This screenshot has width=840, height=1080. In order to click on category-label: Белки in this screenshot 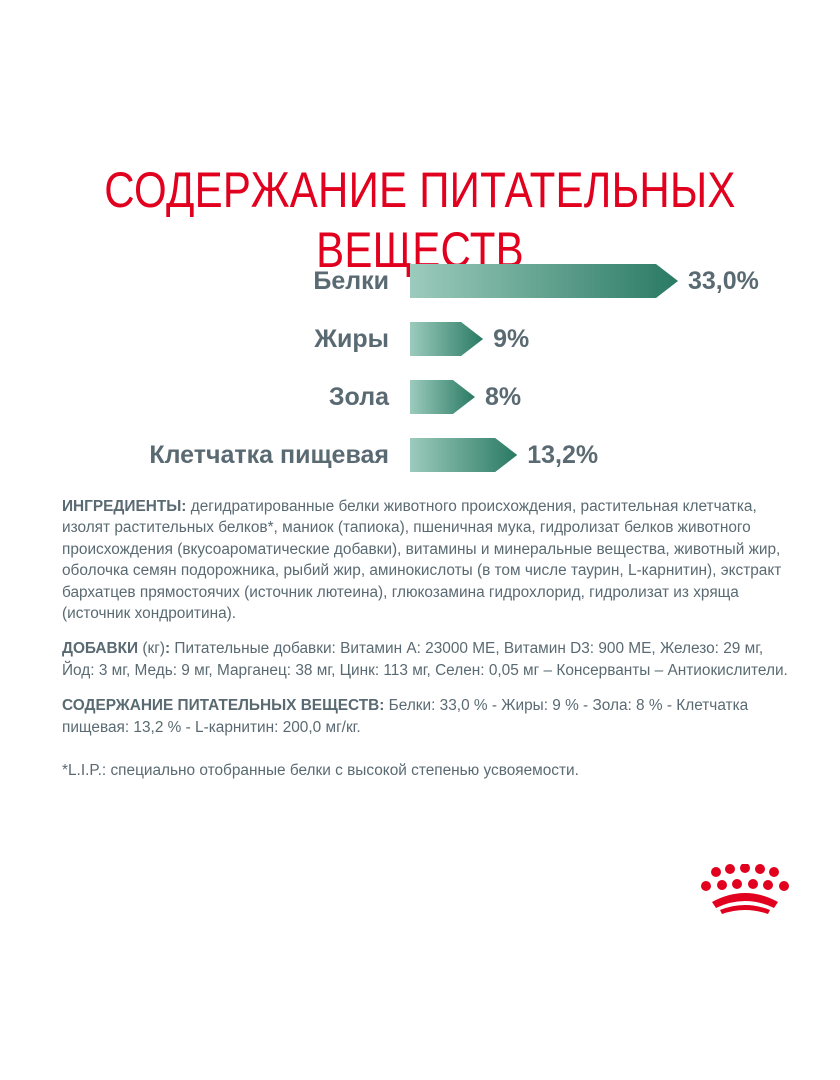, I will do `click(351, 281)`.